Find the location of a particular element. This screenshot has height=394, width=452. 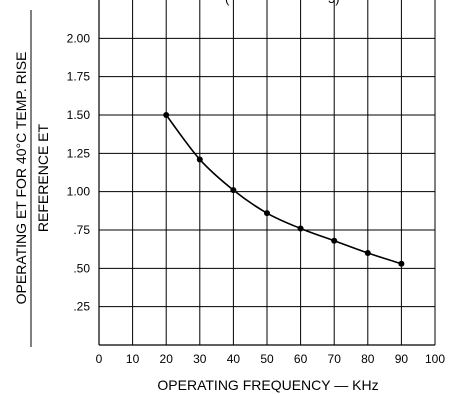

y-axis-label-numerator: OPERATING ET FOR 40°C TEMP. RISE is located at coordinates (21, 178).